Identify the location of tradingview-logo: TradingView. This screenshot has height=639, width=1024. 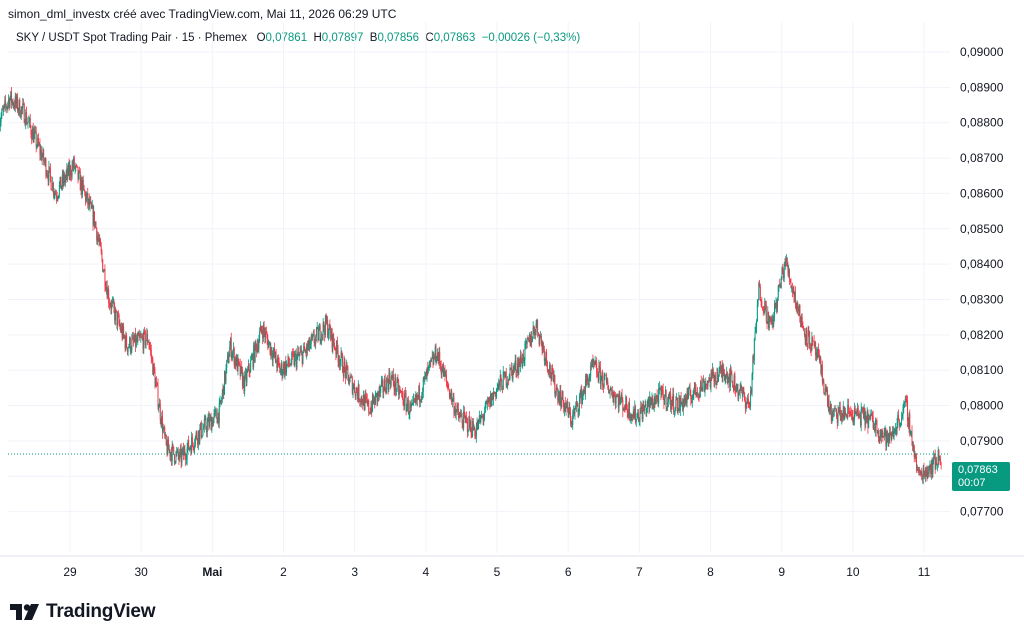
(83, 612).